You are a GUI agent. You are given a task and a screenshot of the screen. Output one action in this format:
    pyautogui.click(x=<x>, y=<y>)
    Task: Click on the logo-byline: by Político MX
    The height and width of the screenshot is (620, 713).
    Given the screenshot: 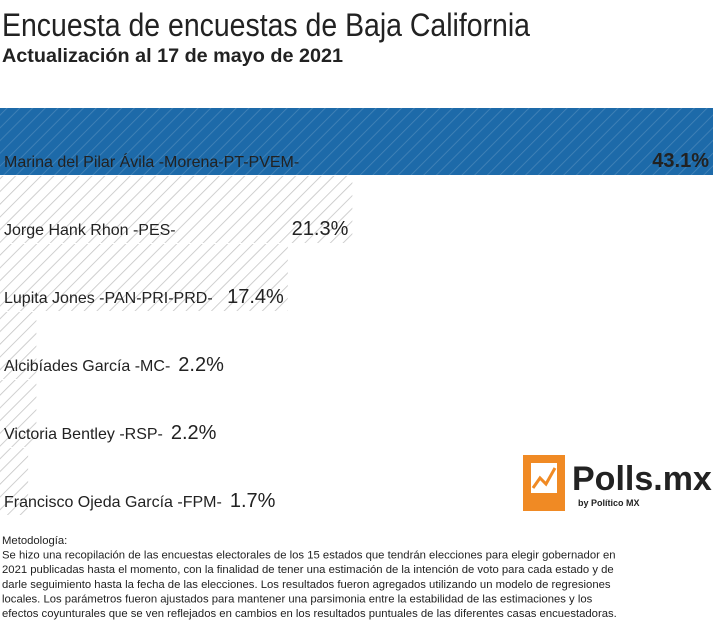 What is the action you would take?
    pyautogui.click(x=609, y=503)
    